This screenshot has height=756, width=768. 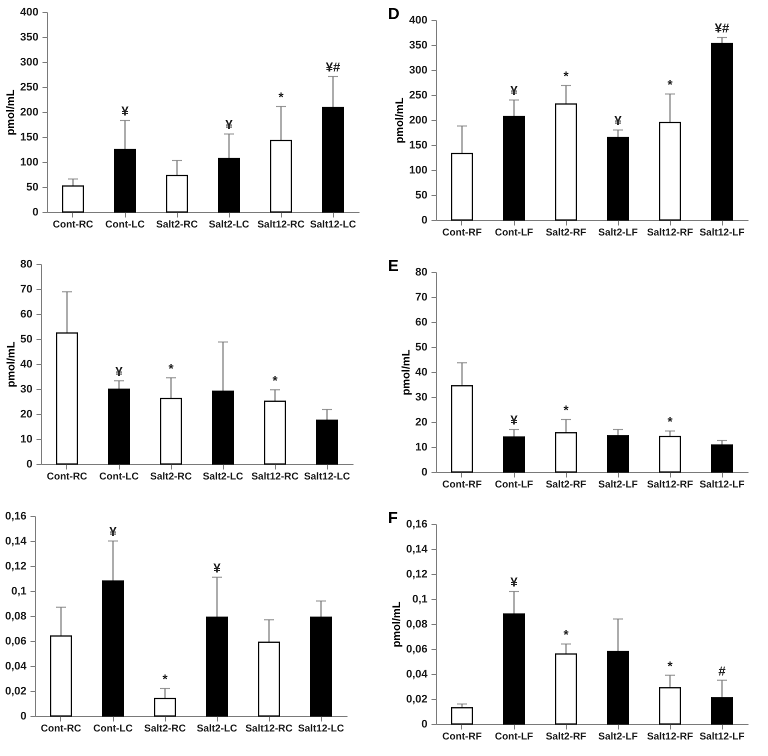 I want to click on x-tick-label: Salt12-LC, so click(x=321, y=729).